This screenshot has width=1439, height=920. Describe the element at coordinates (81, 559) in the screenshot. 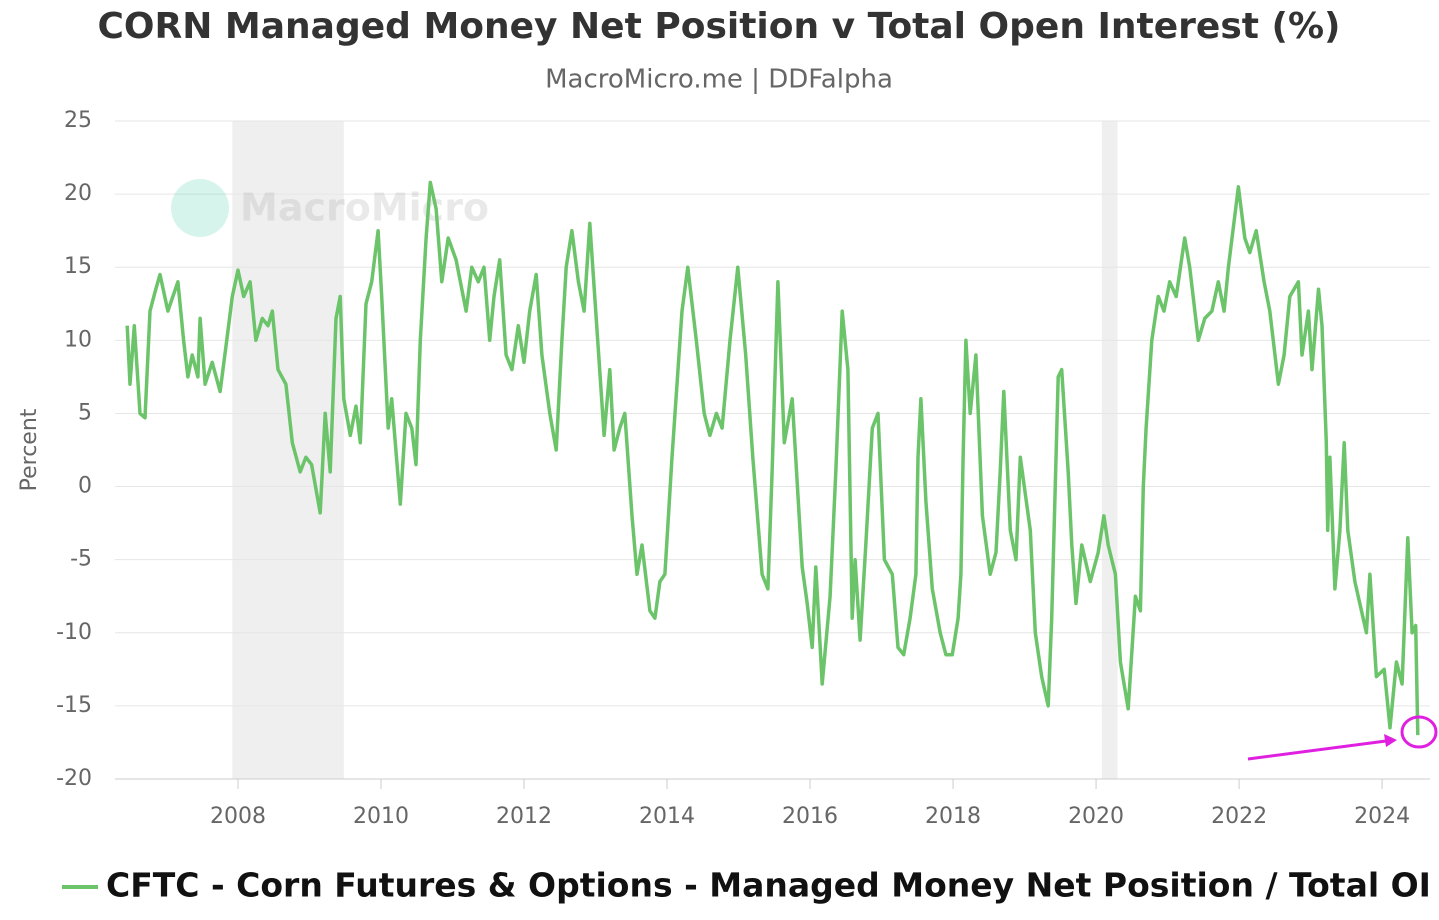

I see `y-tick-label: -5` at that location.